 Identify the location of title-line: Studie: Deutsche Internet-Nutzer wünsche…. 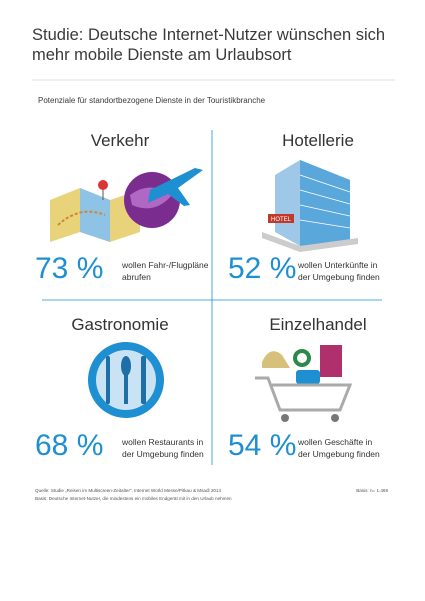
(208, 35).